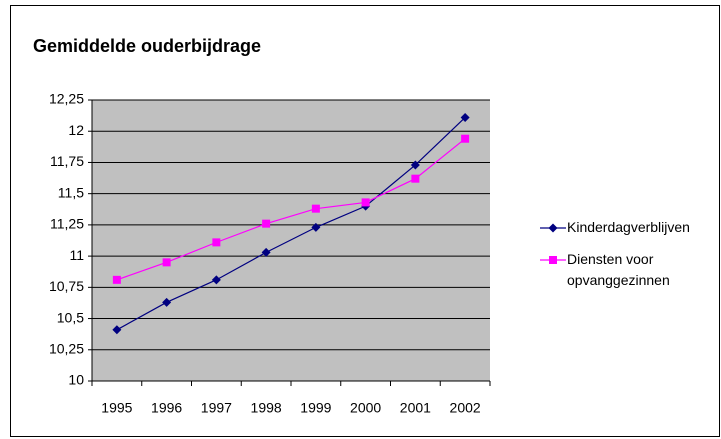 Image resolution: width=721 pixels, height=439 pixels. I want to click on chart-title: Gemiddelde ouderbijdrage, so click(147, 46).